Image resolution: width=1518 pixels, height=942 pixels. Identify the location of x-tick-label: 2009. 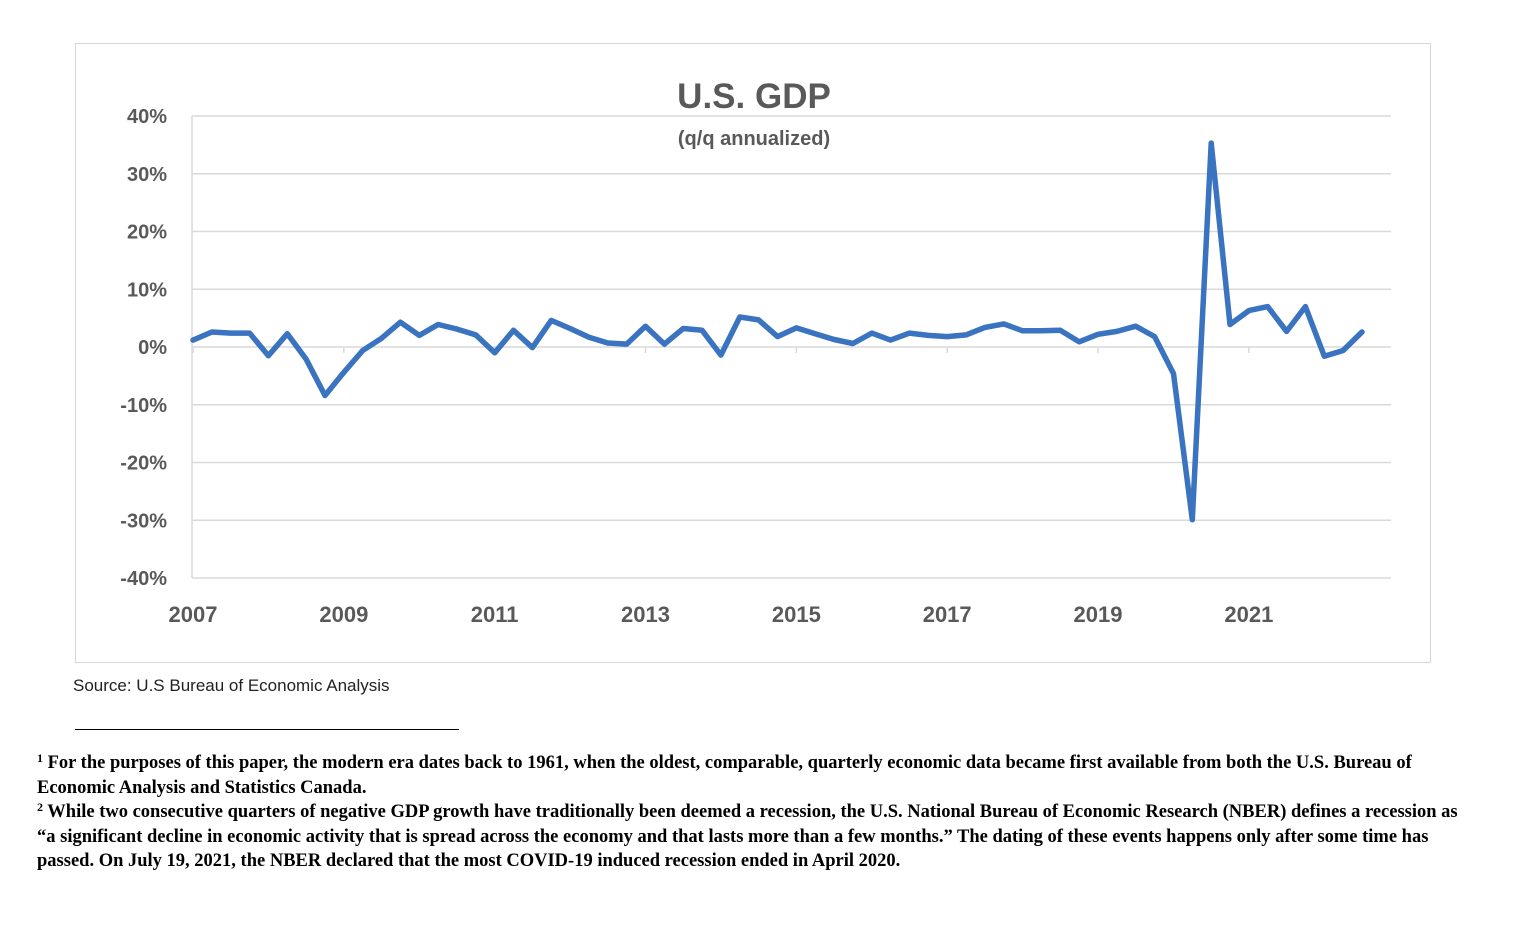
(343, 614).